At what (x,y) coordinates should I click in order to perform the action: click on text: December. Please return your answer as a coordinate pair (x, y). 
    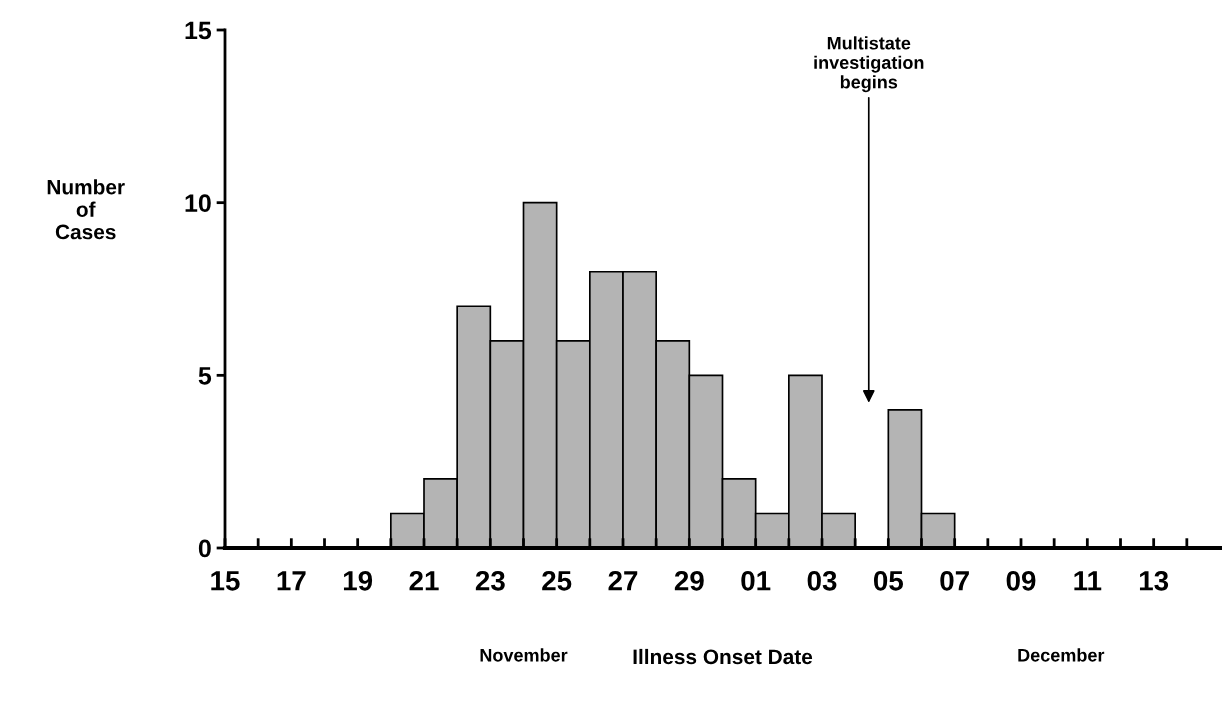
    Looking at the image, I should click on (1061, 655).